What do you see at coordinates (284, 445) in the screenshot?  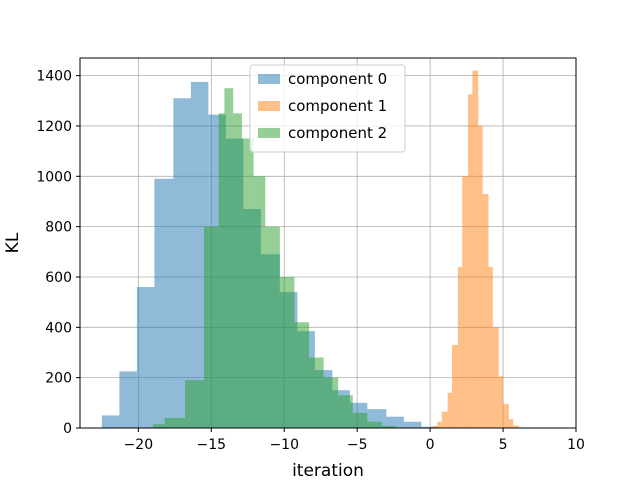 I see `x-tick-label: −10` at bounding box center [284, 445].